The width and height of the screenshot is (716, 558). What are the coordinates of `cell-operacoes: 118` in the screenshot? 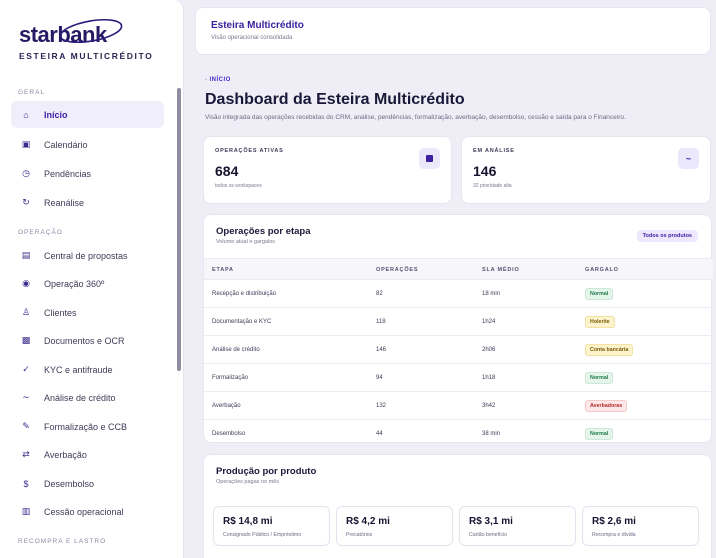 It's located at (381, 322).